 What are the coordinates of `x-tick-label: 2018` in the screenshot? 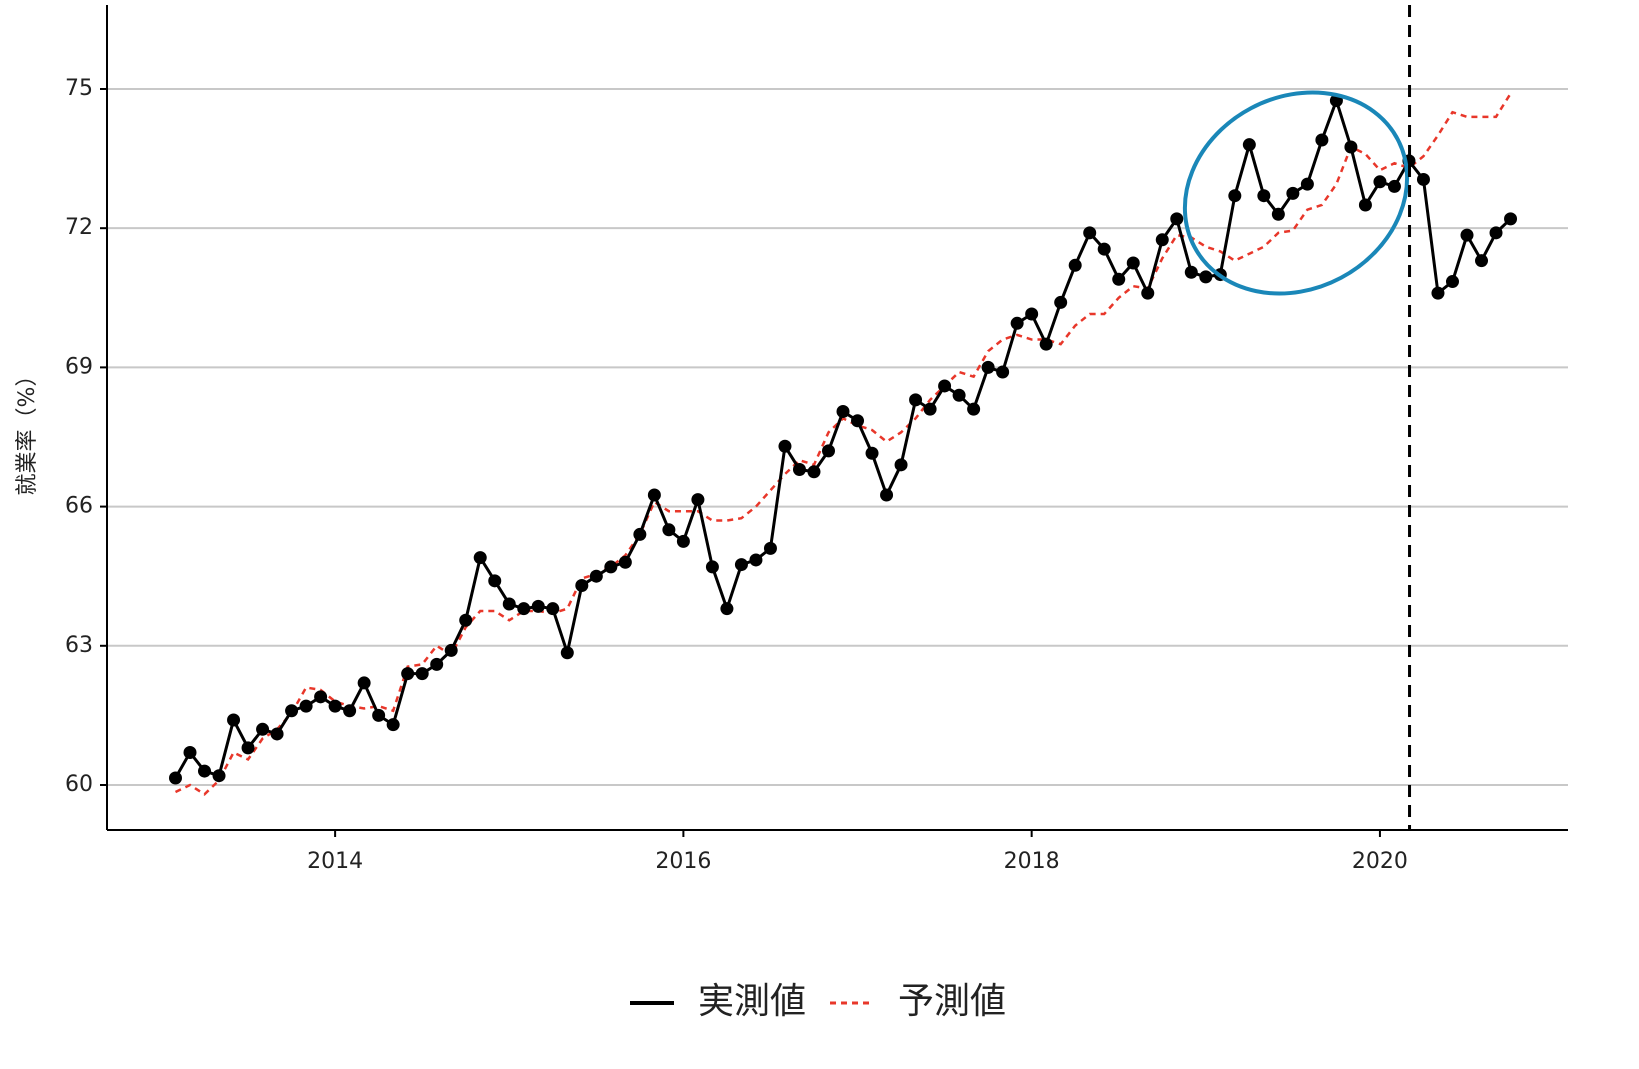 It's located at (1032, 861).